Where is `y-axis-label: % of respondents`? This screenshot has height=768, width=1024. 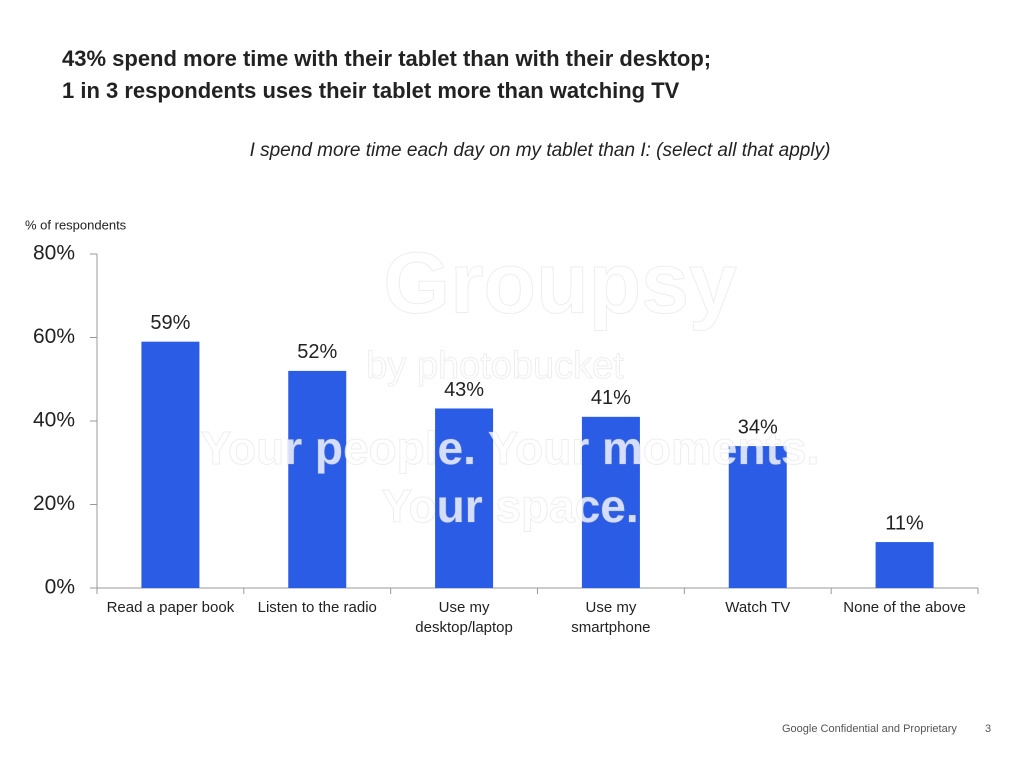 y-axis-label: % of respondents is located at coordinates (76, 224).